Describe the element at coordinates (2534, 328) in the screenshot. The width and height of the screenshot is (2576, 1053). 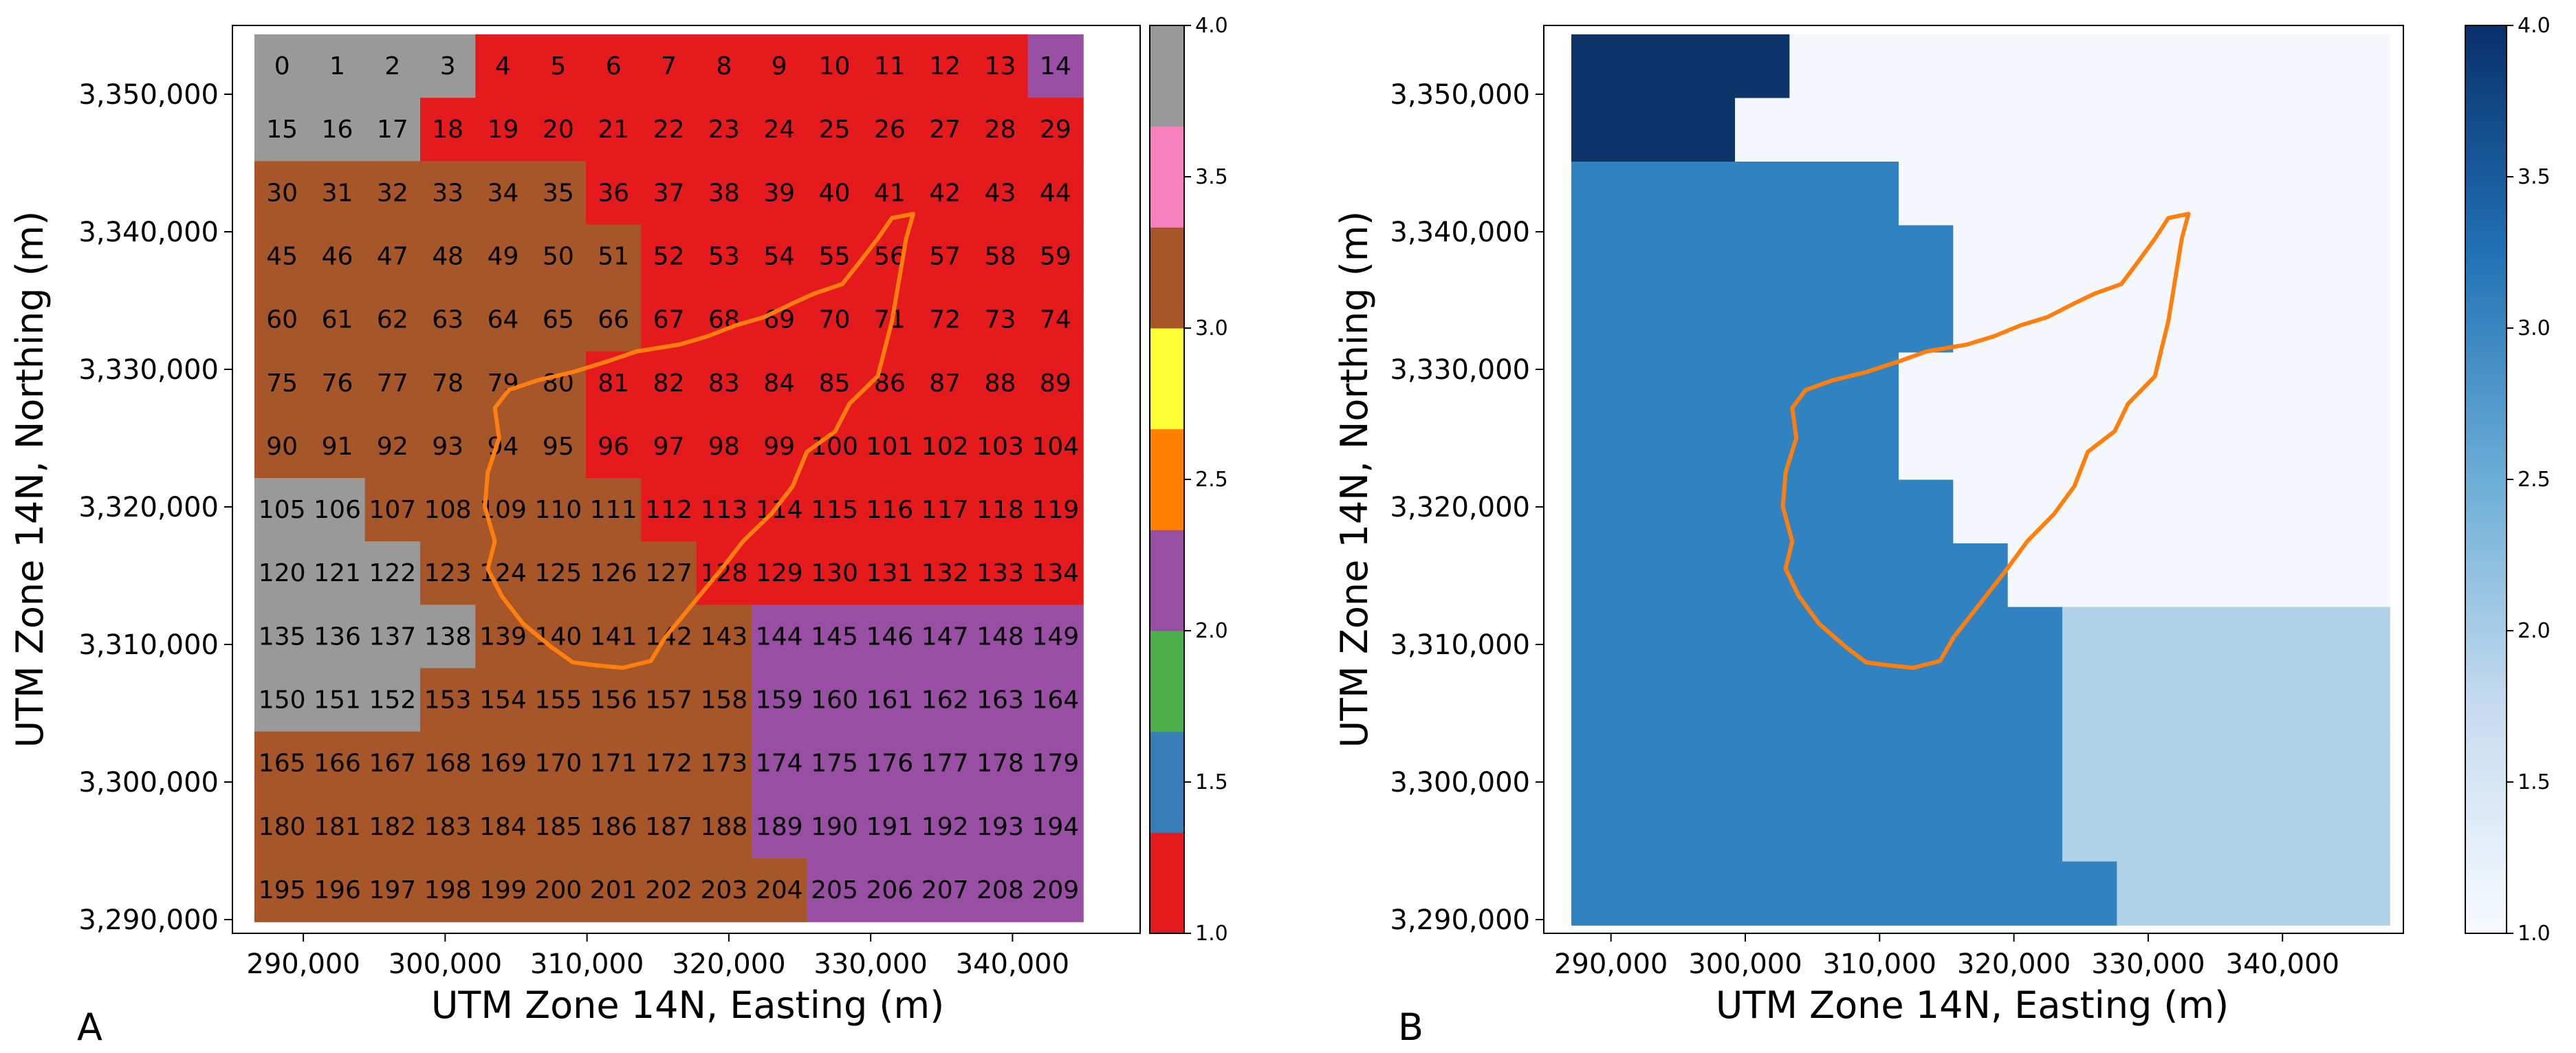
I see `colorbar-tick-label: 3.0` at that location.